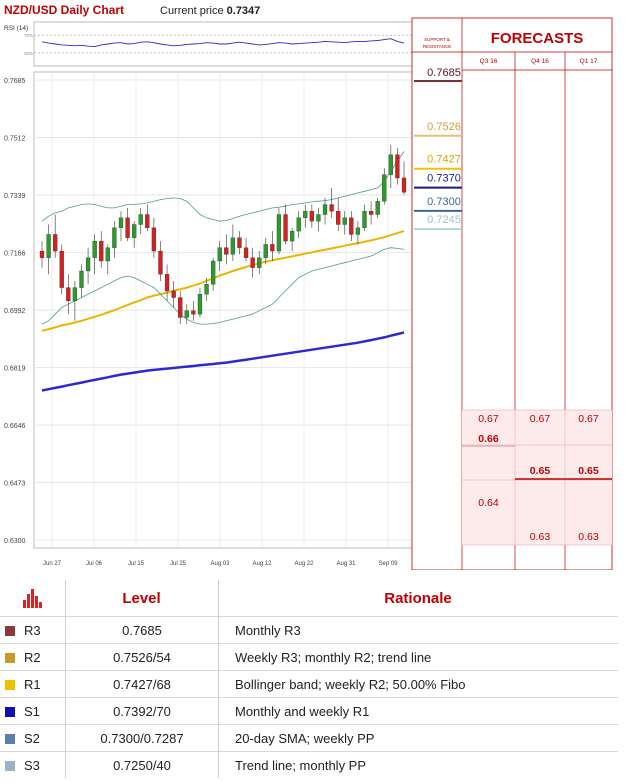 This screenshot has width=626, height=783. I want to click on level-name: S3, so click(43, 764).